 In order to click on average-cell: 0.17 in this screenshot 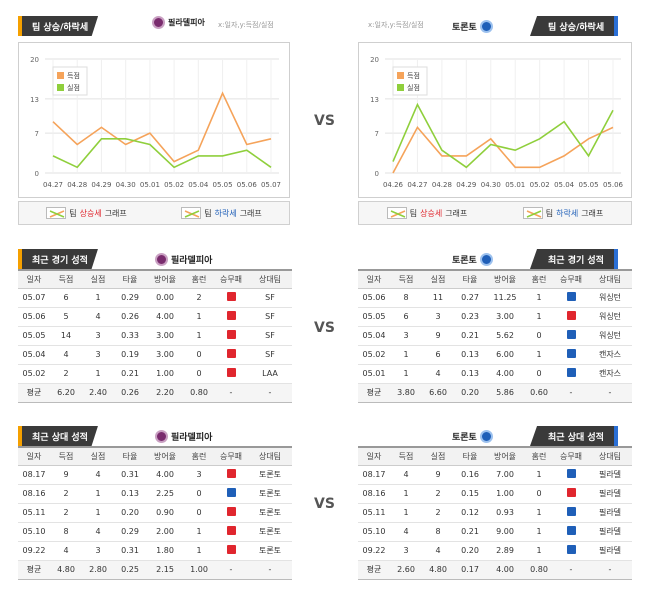, I will do `click(470, 570)`.